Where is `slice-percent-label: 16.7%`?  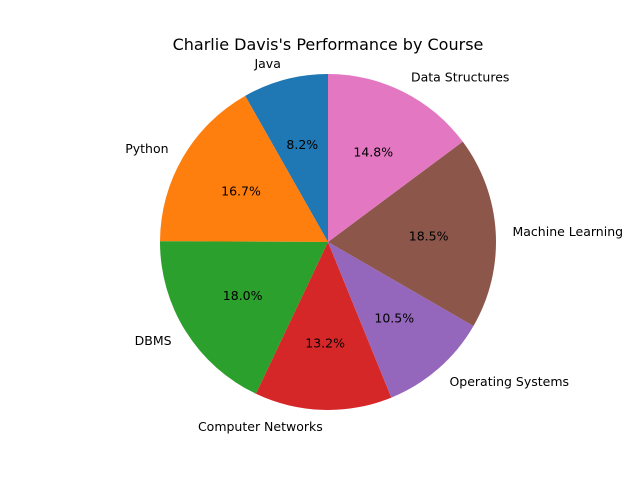
slice-percent-label: 16.7% is located at coordinates (241, 191).